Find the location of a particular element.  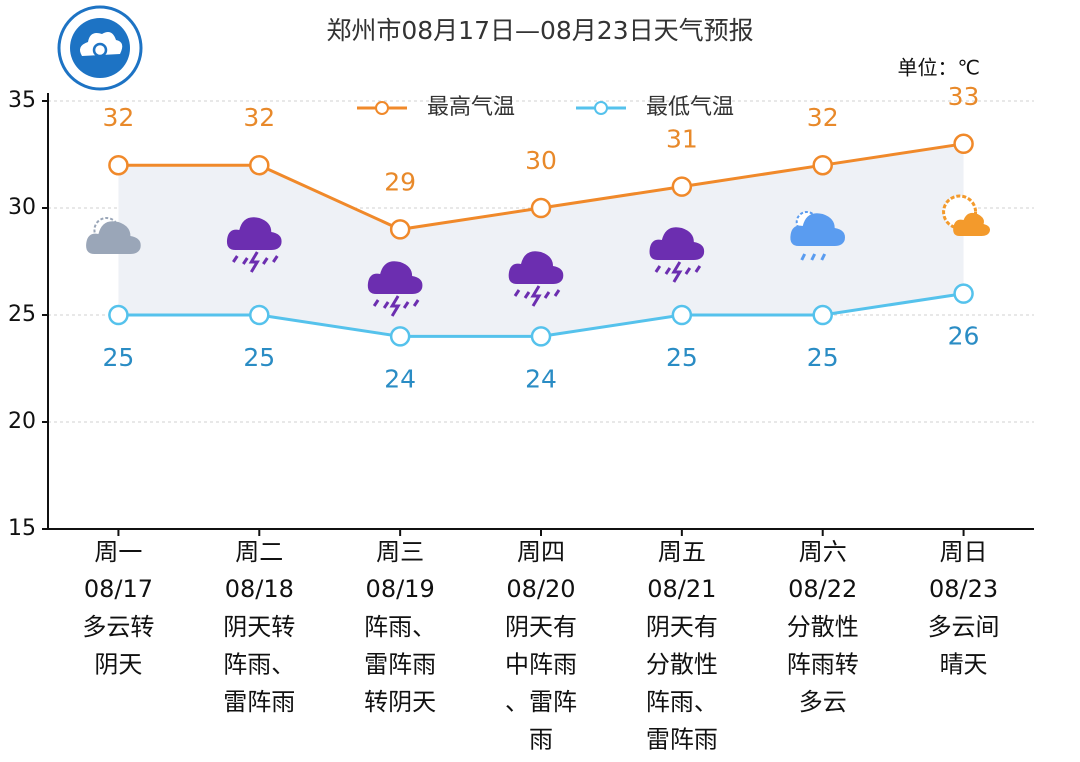

data-label: 31 is located at coordinates (682, 139).